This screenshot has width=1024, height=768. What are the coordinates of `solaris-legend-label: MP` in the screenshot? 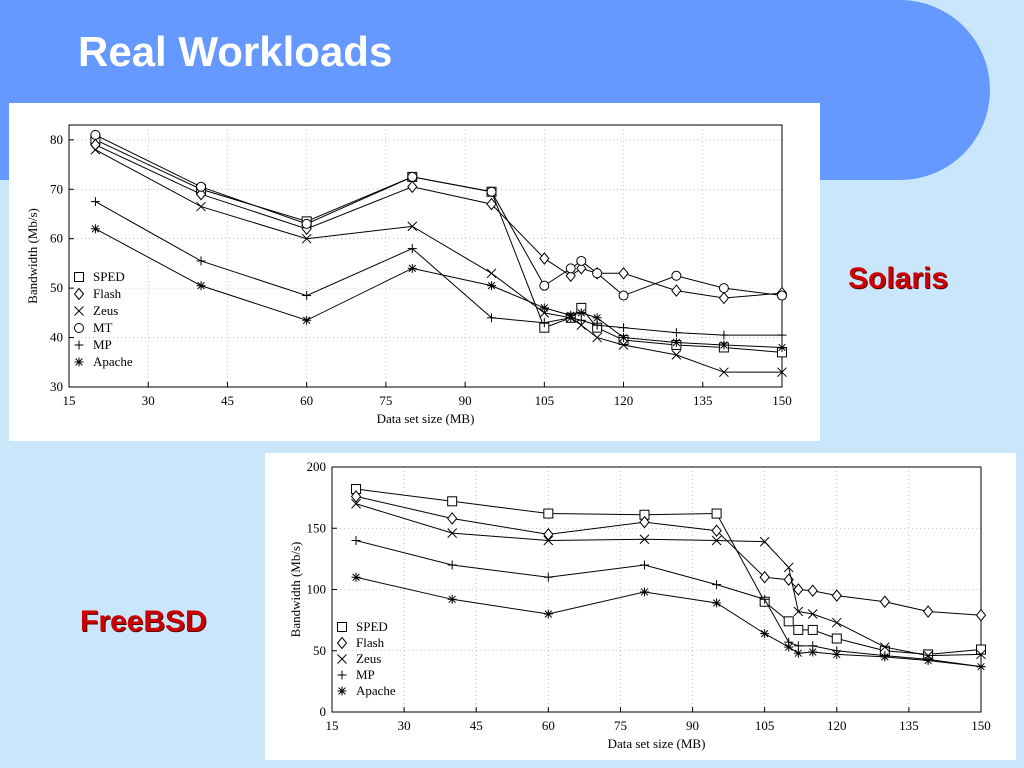 It's located at (102, 344).